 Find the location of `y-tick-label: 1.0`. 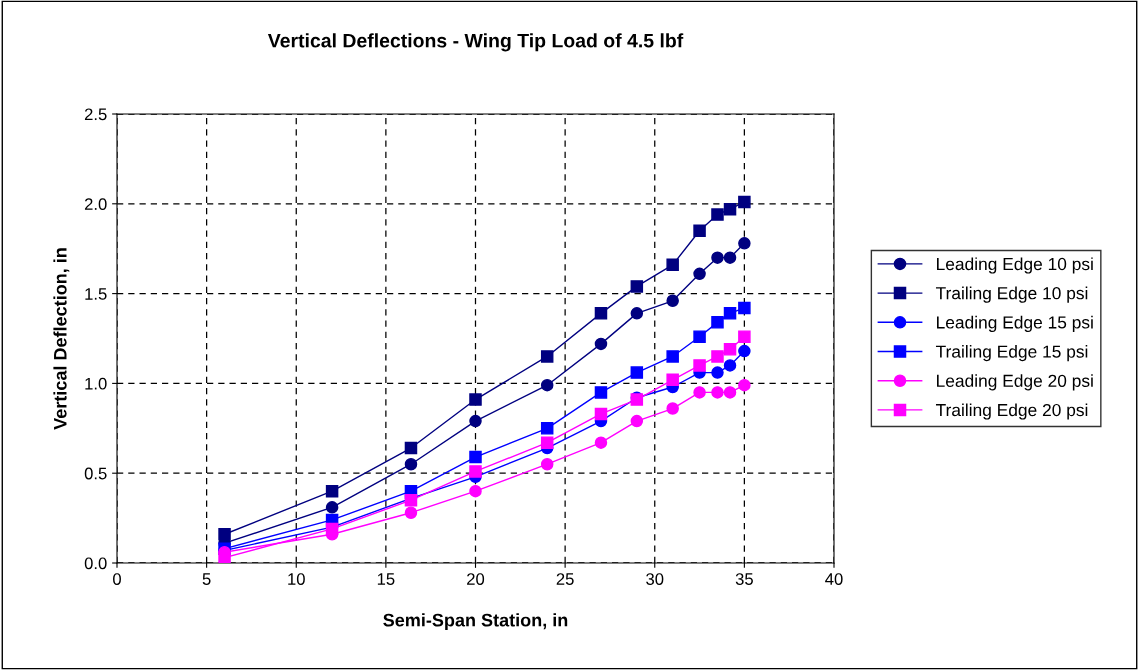

y-tick-label: 1.0 is located at coordinates (96, 383).